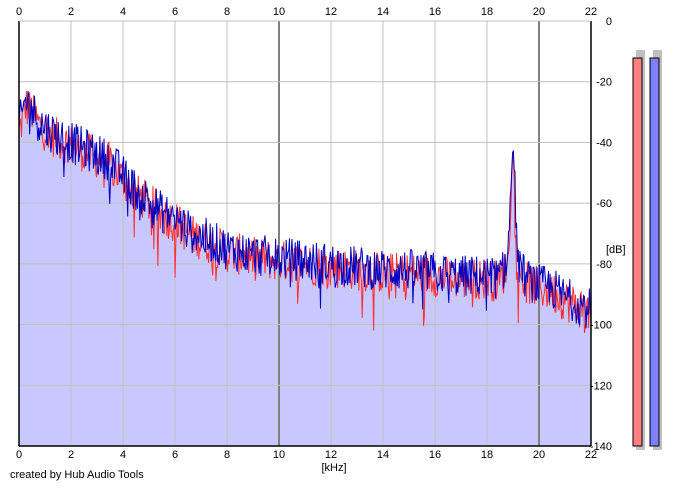 The width and height of the screenshot is (673, 491). Describe the element at coordinates (279, 455) in the screenshot. I see `x-tick-label-bottom: 10` at that location.